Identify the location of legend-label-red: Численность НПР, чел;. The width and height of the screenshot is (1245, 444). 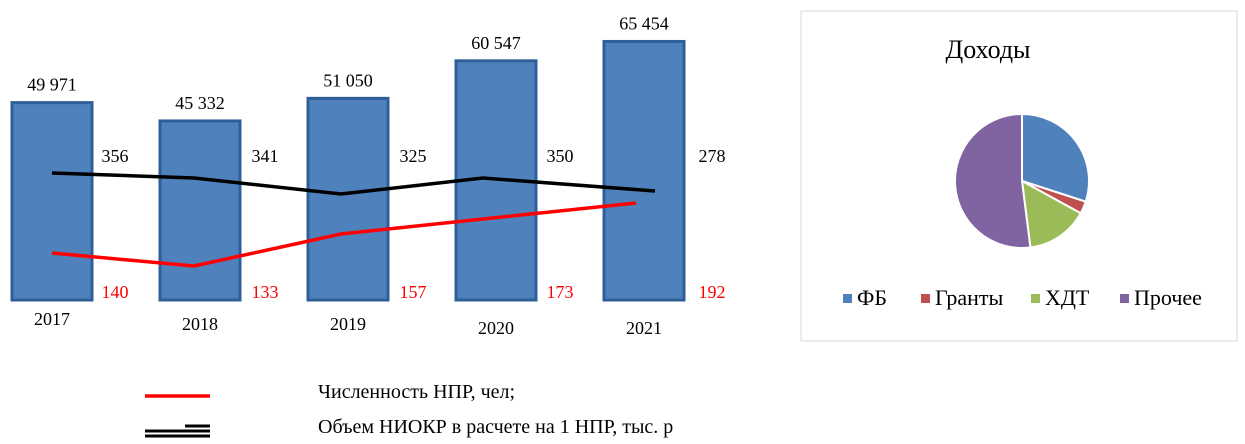
(416, 392).